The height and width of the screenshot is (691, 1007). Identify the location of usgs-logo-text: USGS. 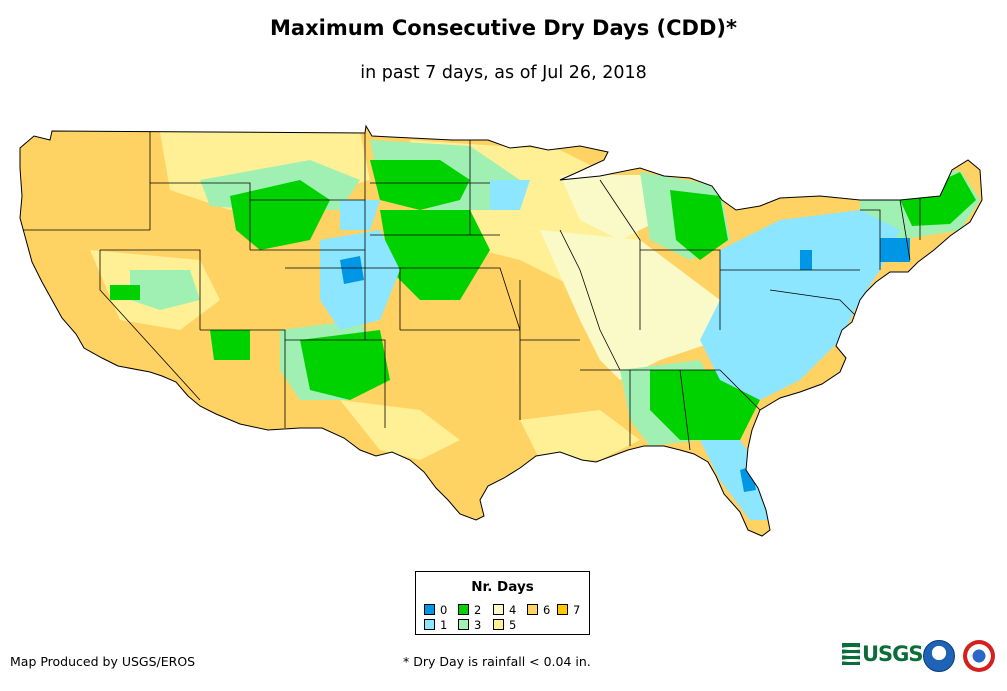
(893, 654).